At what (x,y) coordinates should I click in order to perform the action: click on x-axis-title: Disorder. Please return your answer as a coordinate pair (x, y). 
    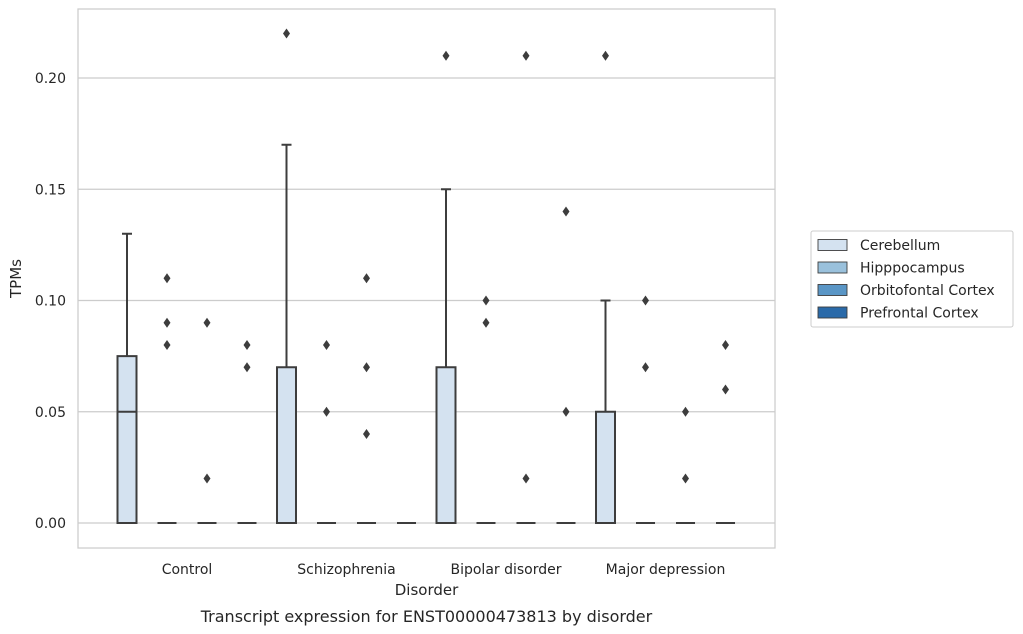
    Looking at the image, I should click on (427, 590).